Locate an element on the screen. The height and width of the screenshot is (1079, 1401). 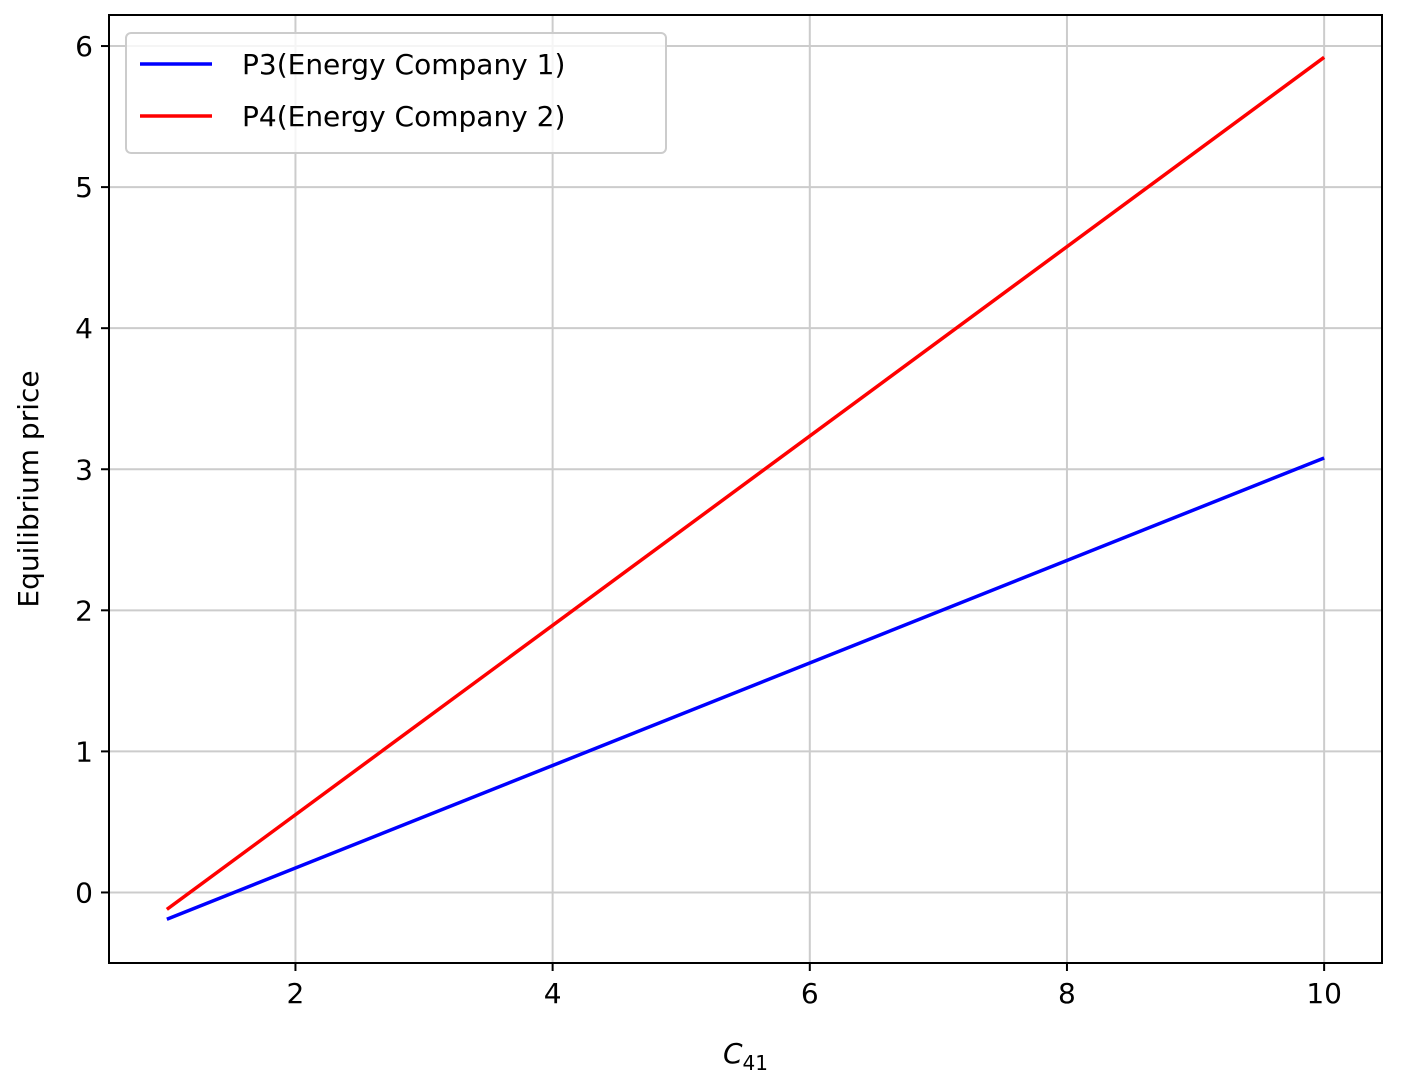
legend-label-1: P3(Energy Company 1) is located at coordinates (403, 64).